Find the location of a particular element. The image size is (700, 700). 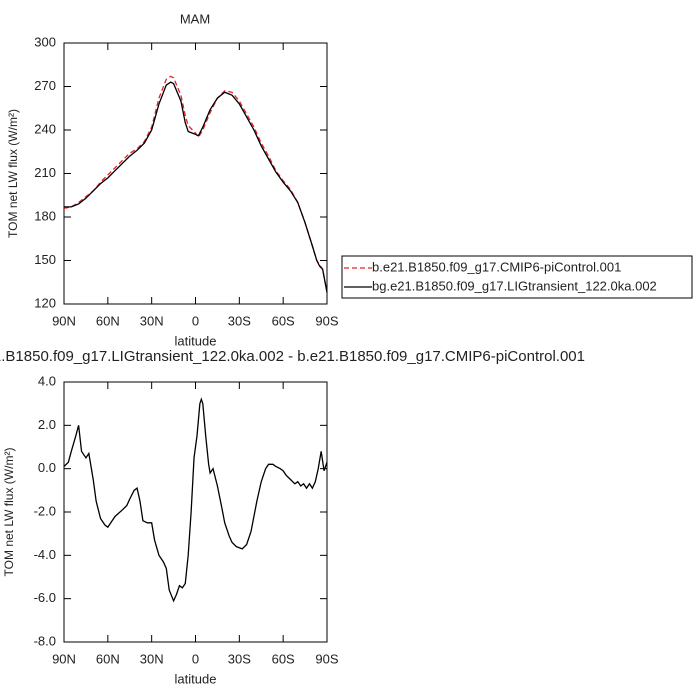

chart-title: MAM is located at coordinates (195, 18).